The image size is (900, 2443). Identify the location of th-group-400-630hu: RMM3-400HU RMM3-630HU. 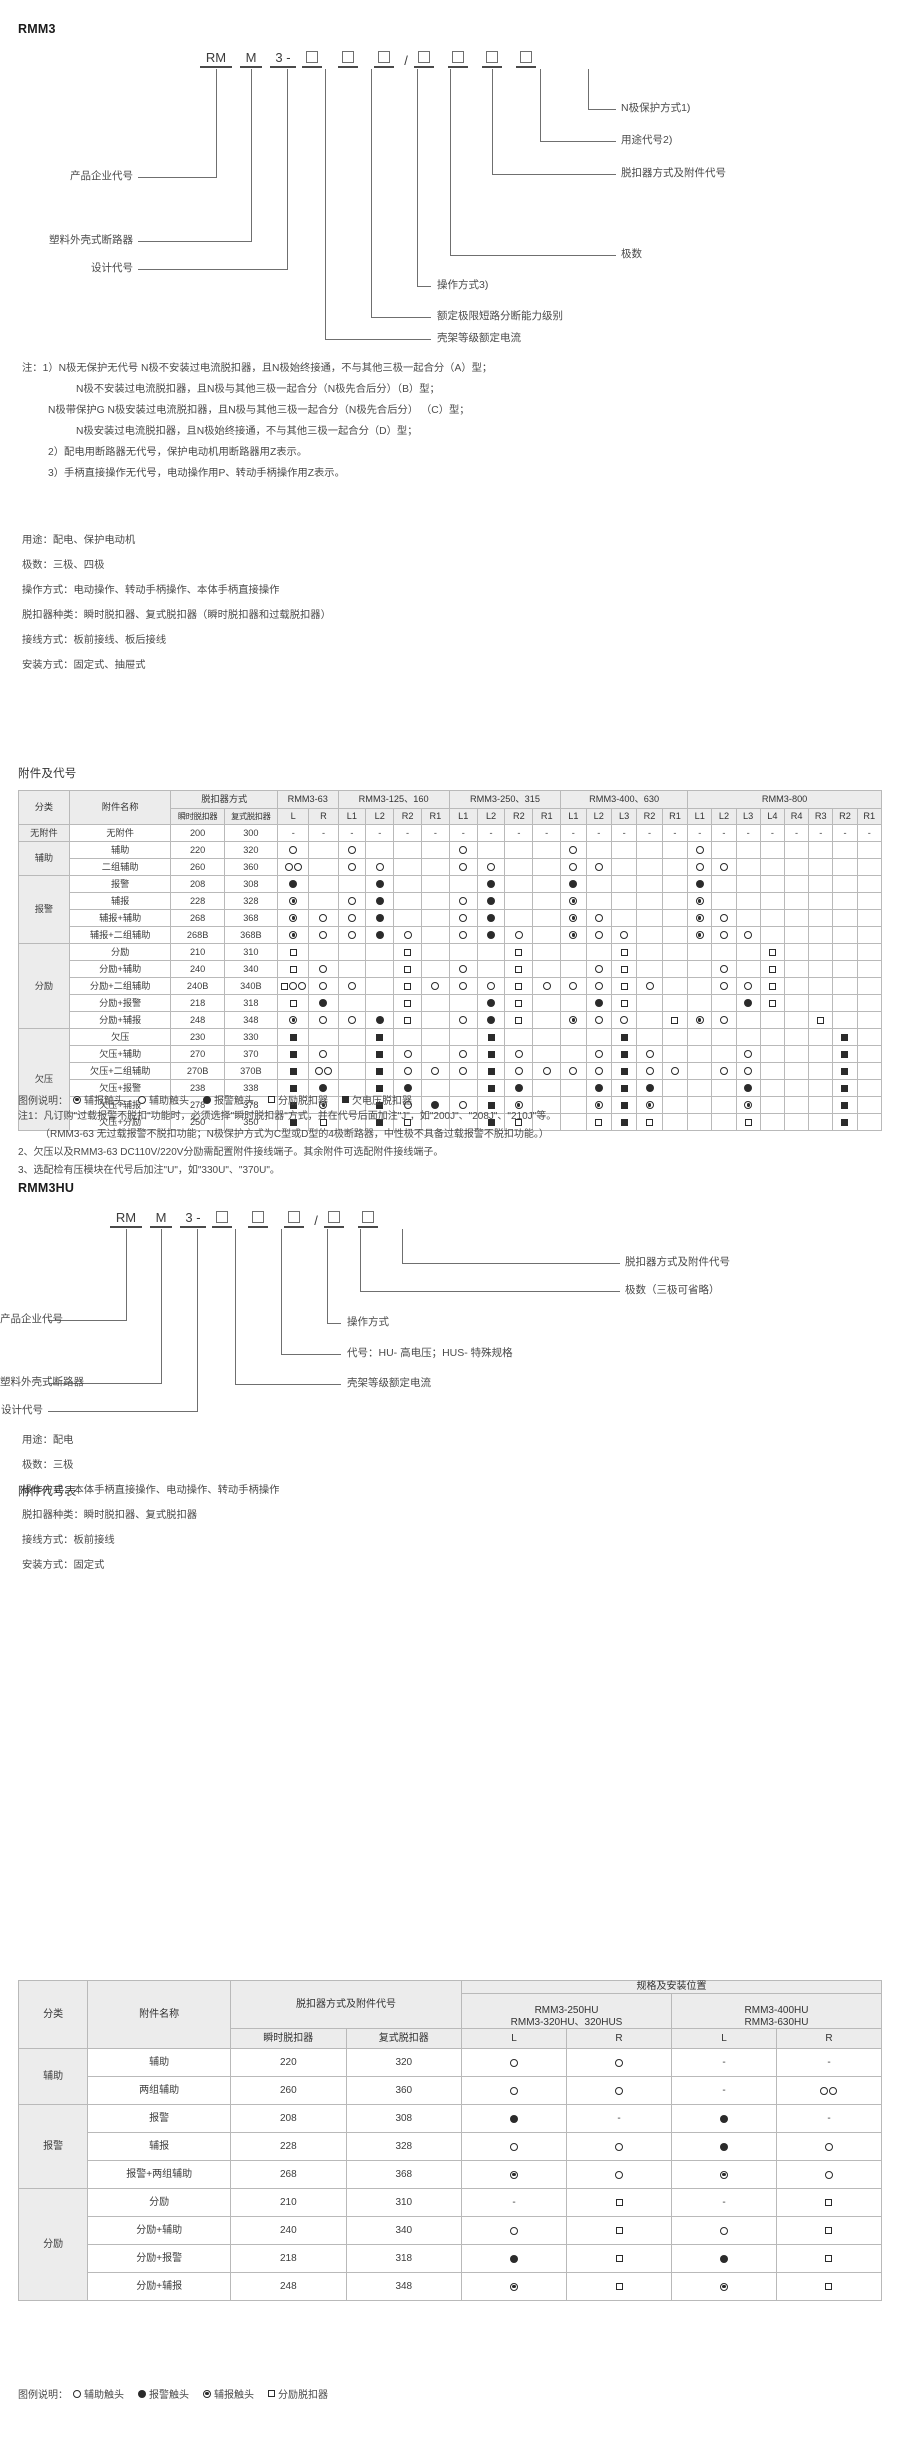
(776, 2010).